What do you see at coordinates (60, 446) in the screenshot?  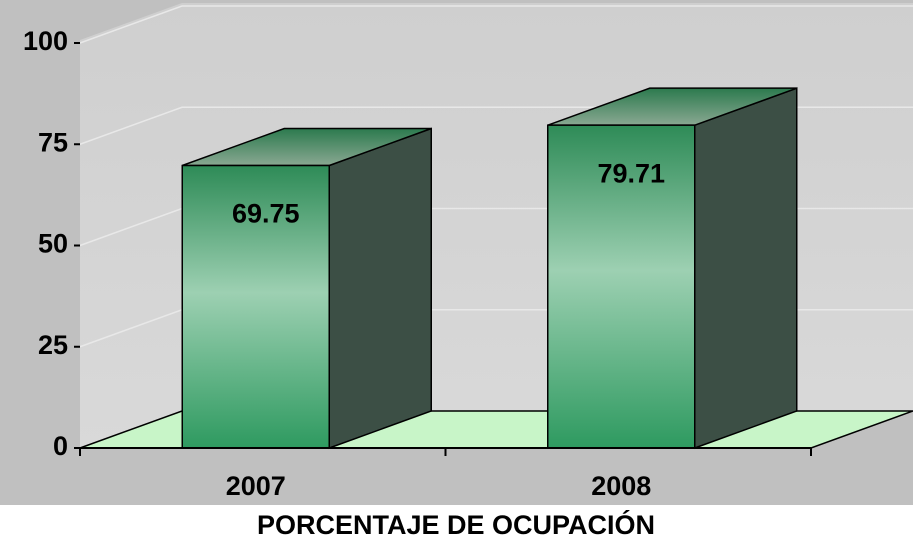 I see `y-tick-label: 0` at bounding box center [60, 446].